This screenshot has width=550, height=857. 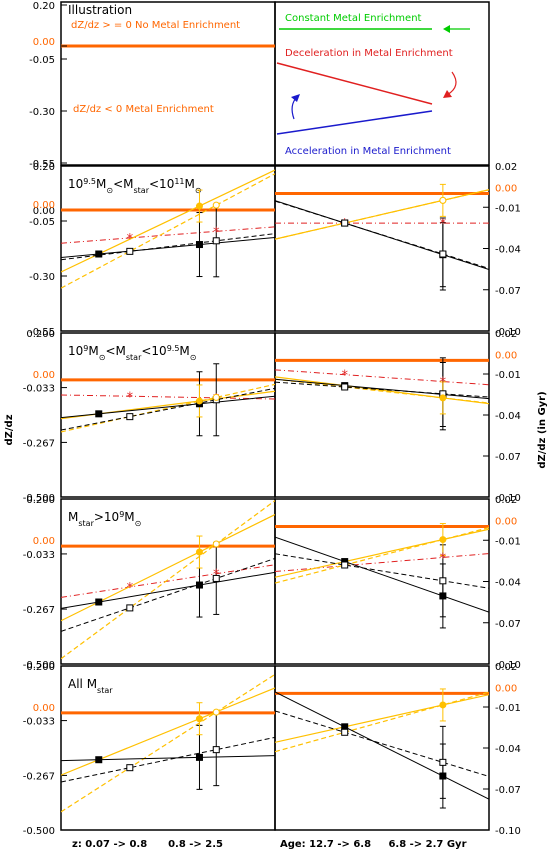 I want to click on panel-title: Mstar>109M⊙, so click(x=104, y=519).